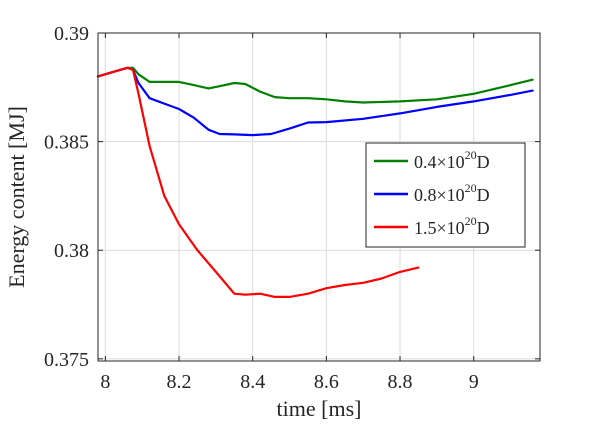  What do you see at coordinates (105, 382) in the screenshot?
I see `x-tick-label: 8` at bounding box center [105, 382].